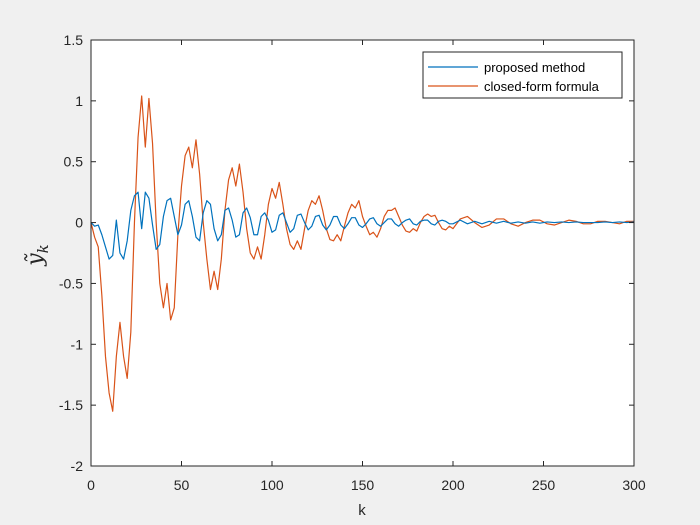 This screenshot has height=525, width=700. I want to click on y-axis-label-main: ỹ, so click(35, 260).